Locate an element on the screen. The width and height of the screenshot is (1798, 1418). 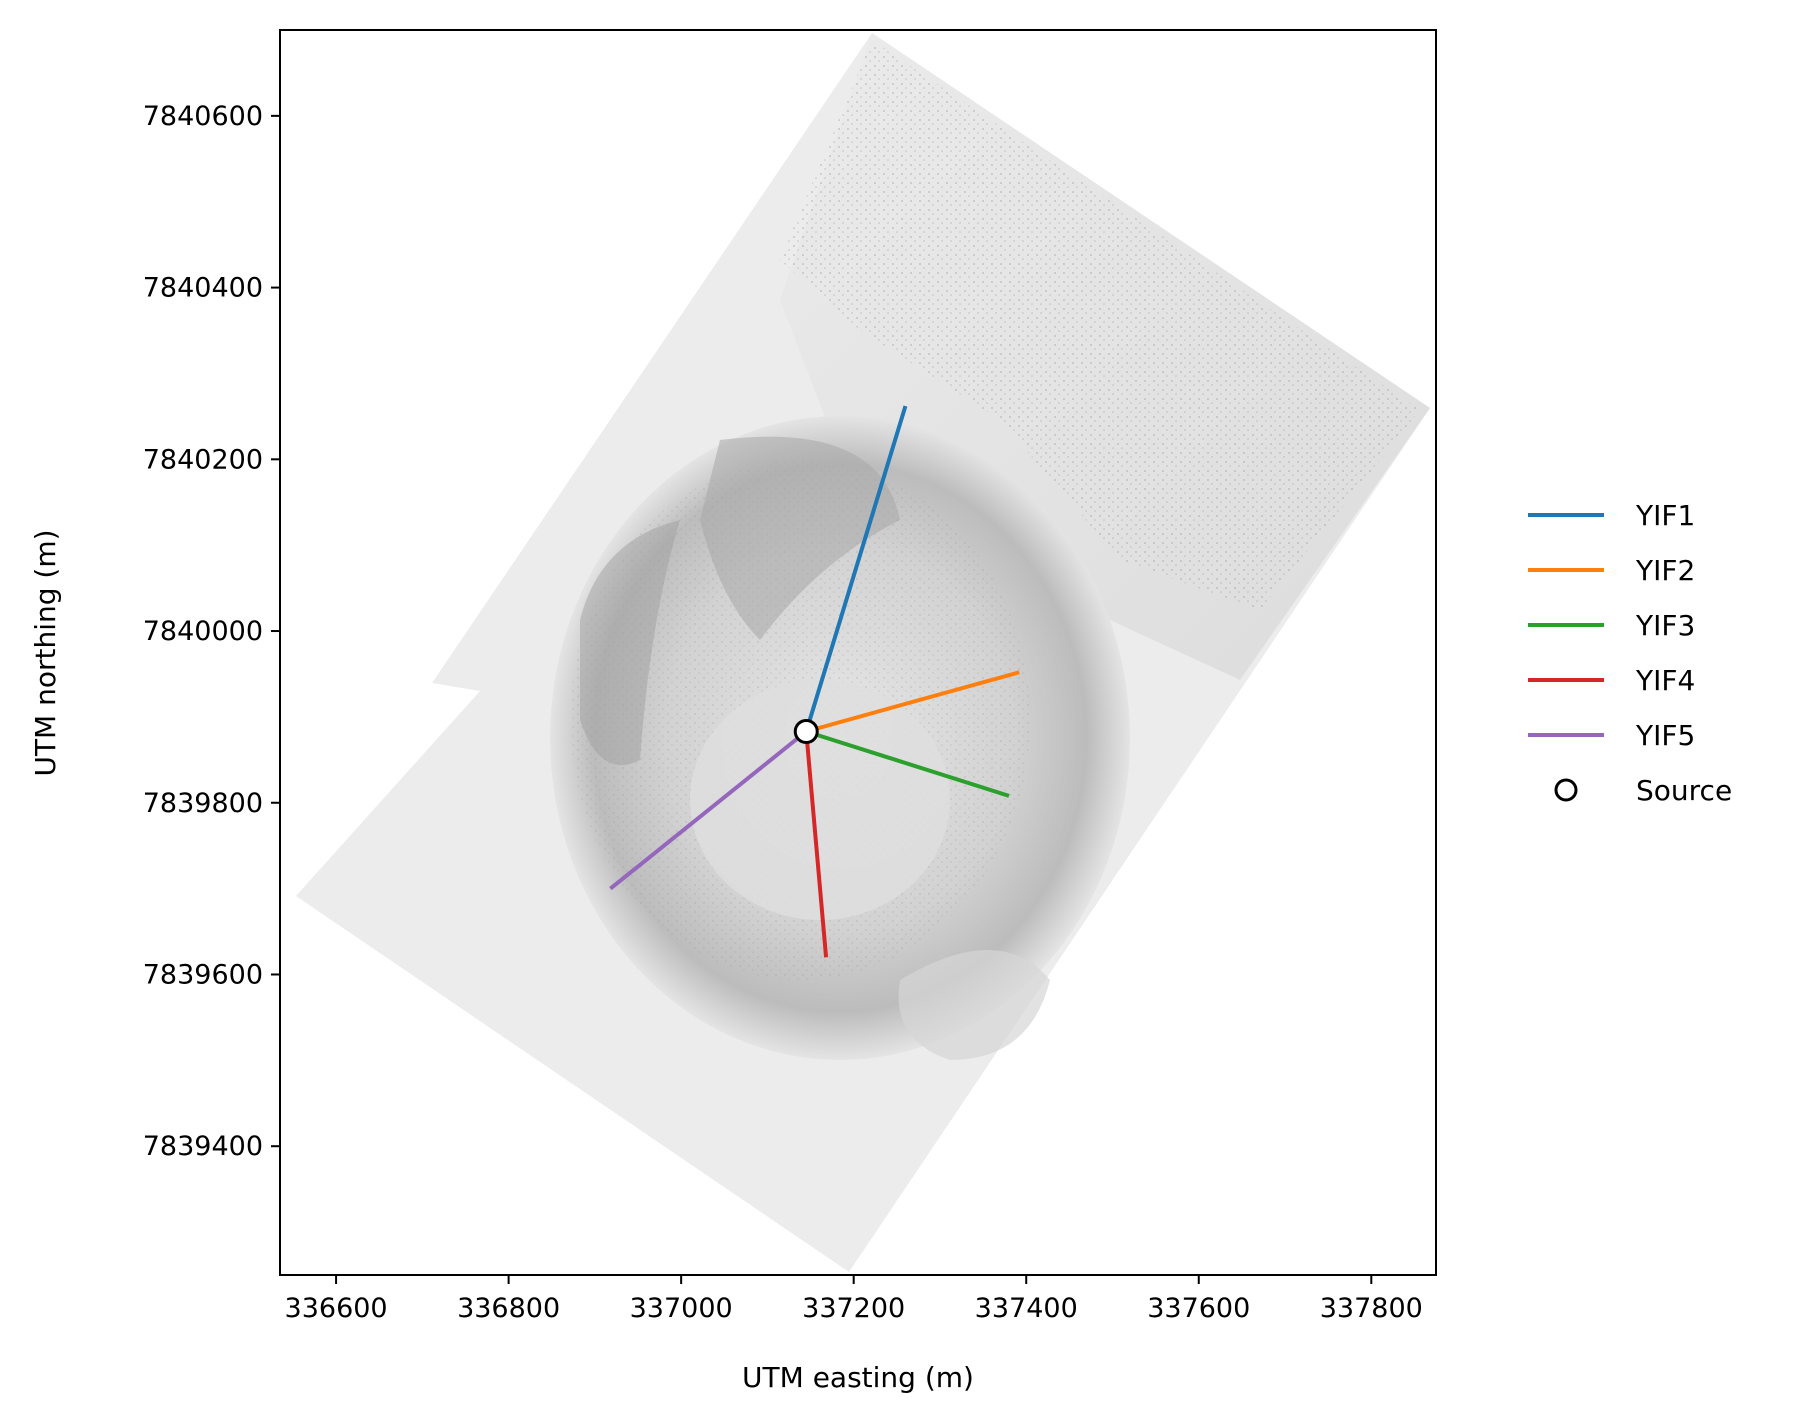
x-tick-label: 337600 is located at coordinates (1198, 1308).